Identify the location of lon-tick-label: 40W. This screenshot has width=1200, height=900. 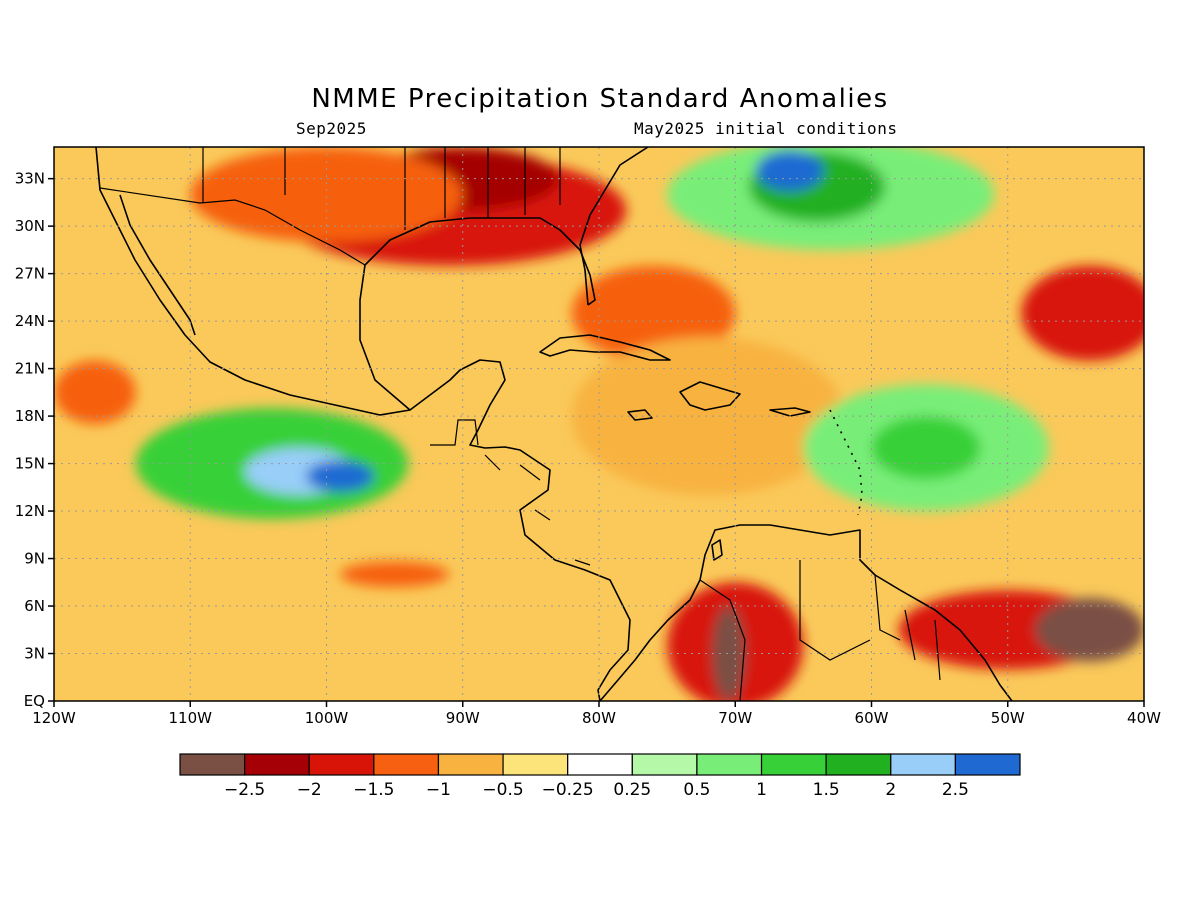
(1144, 718).